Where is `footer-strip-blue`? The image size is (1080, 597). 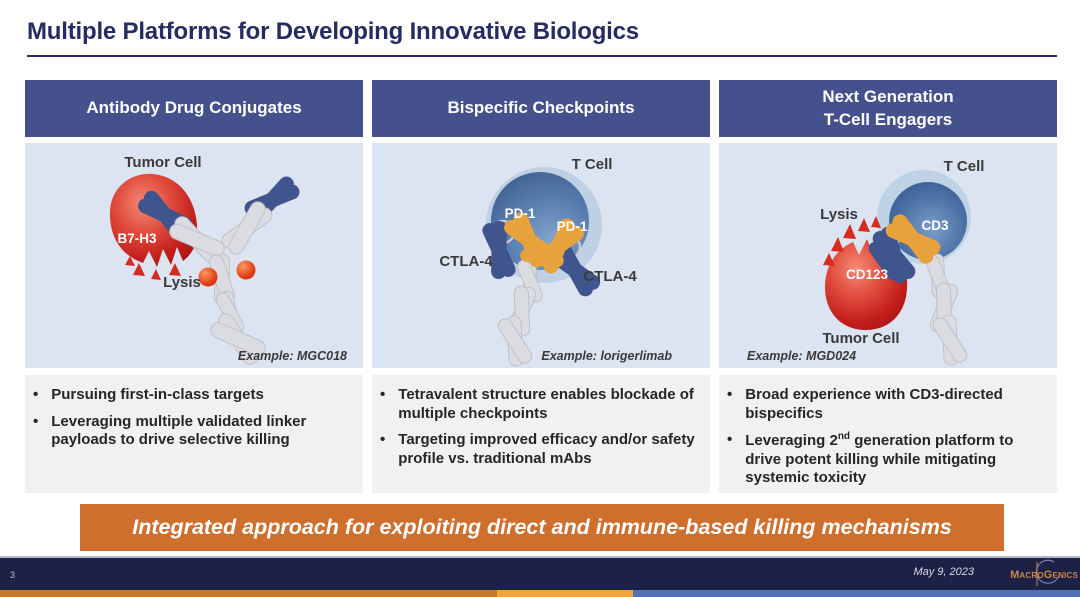 footer-strip-blue is located at coordinates (856, 593).